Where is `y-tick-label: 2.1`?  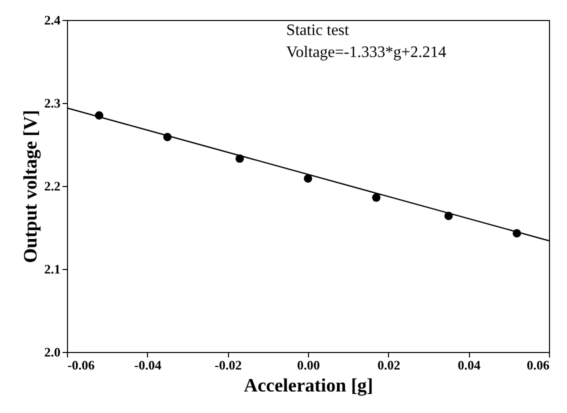 y-tick-label: 2.1 is located at coordinates (52, 269).